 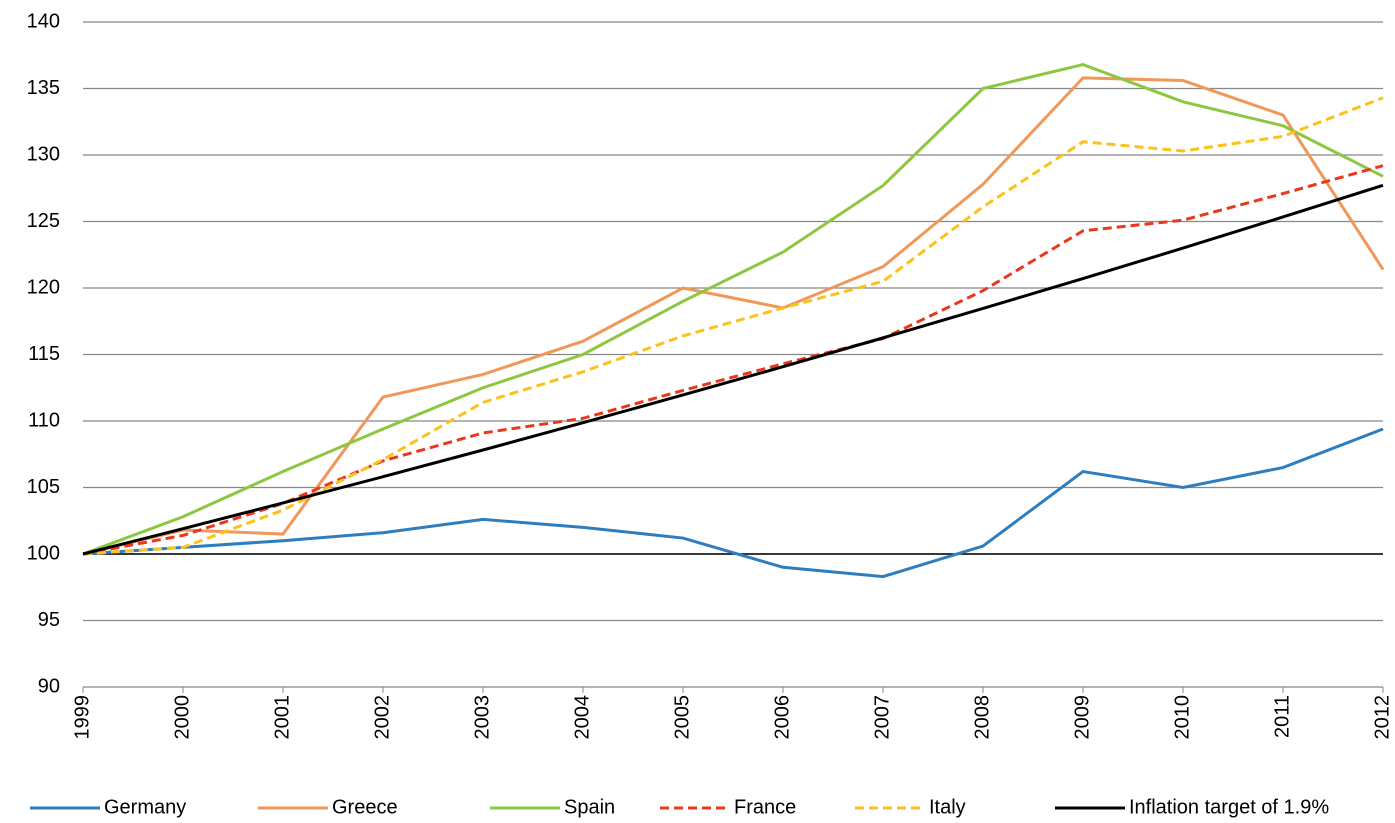 What do you see at coordinates (43, 21) in the screenshot?
I see `y-tick-label: 140` at bounding box center [43, 21].